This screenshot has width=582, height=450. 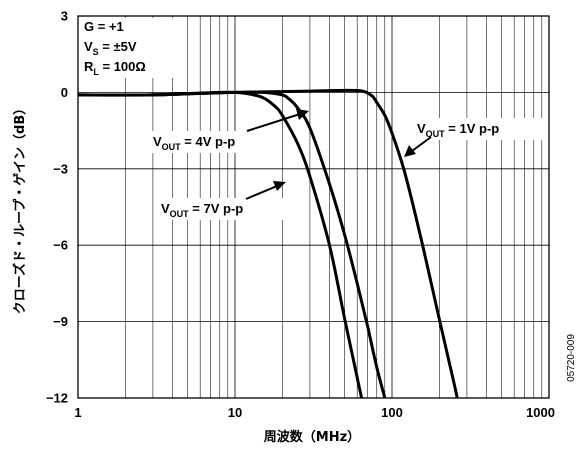 What do you see at coordinates (104, 26) in the screenshot?
I see `condition-gain: G = +1` at bounding box center [104, 26].